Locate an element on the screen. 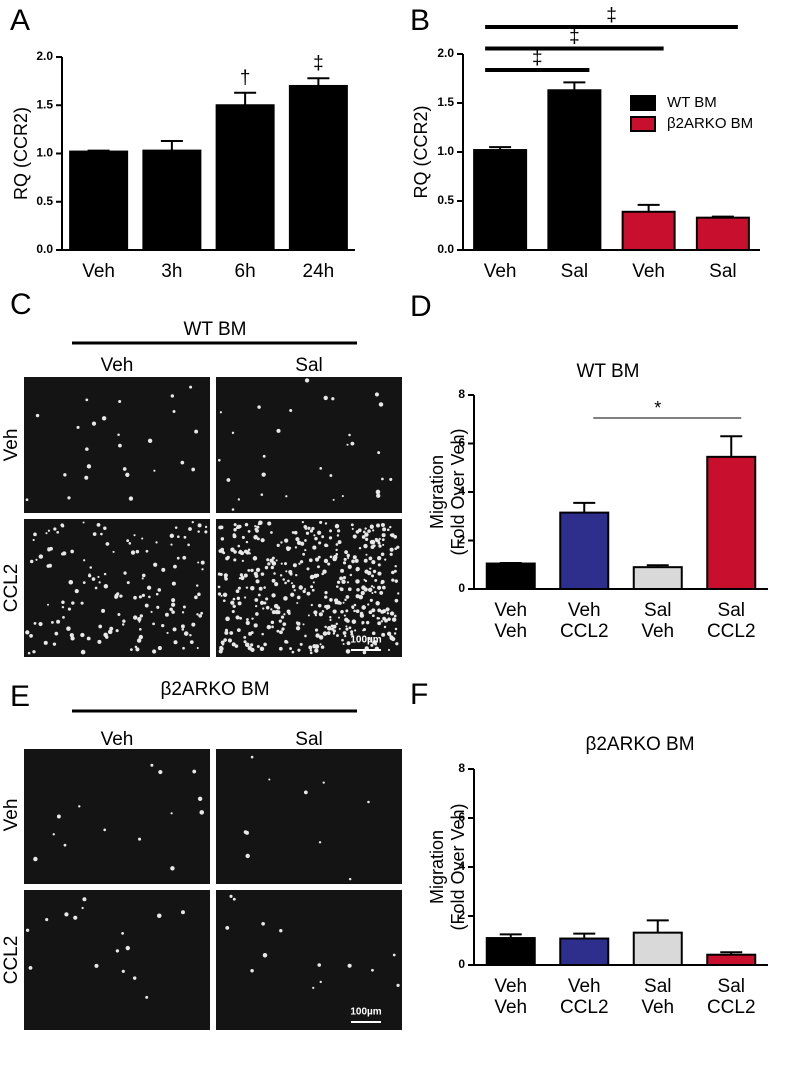 Image resolution: width=796 pixels, height=1088 pixels. micrograph is located at coordinates (117, 960).